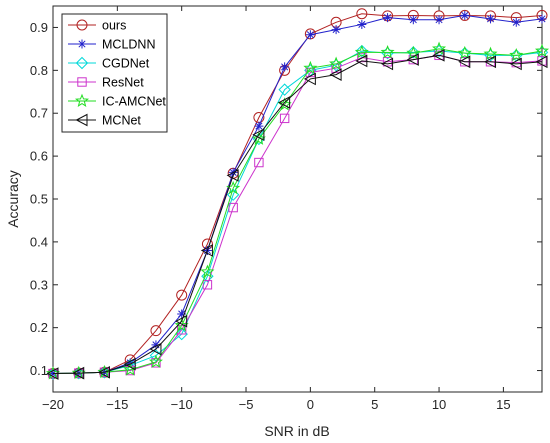 The width and height of the screenshot is (550, 443). What do you see at coordinates (246, 404) in the screenshot?
I see `x-tick-label: −5` at bounding box center [246, 404].